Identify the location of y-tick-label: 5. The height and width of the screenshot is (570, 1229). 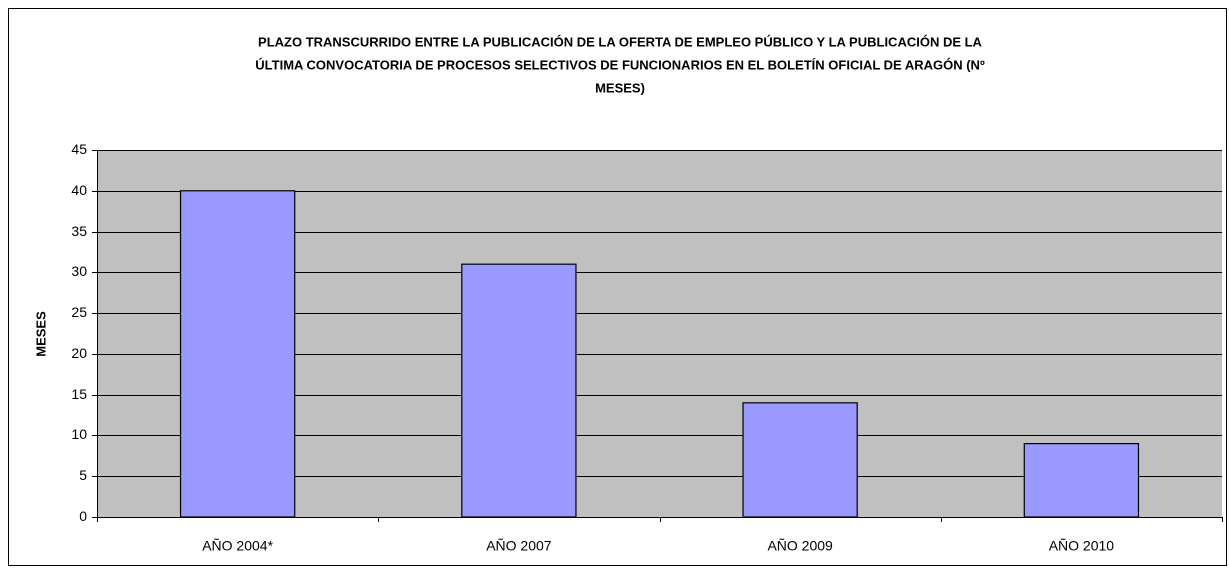
(83, 475).